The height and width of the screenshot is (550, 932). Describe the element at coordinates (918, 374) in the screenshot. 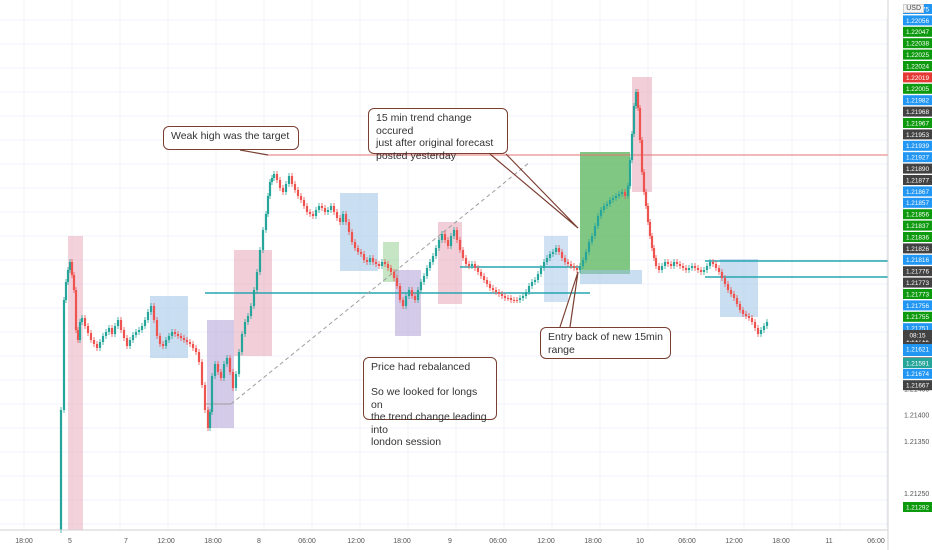

I see `price-tag-label: 1.21674` at that location.